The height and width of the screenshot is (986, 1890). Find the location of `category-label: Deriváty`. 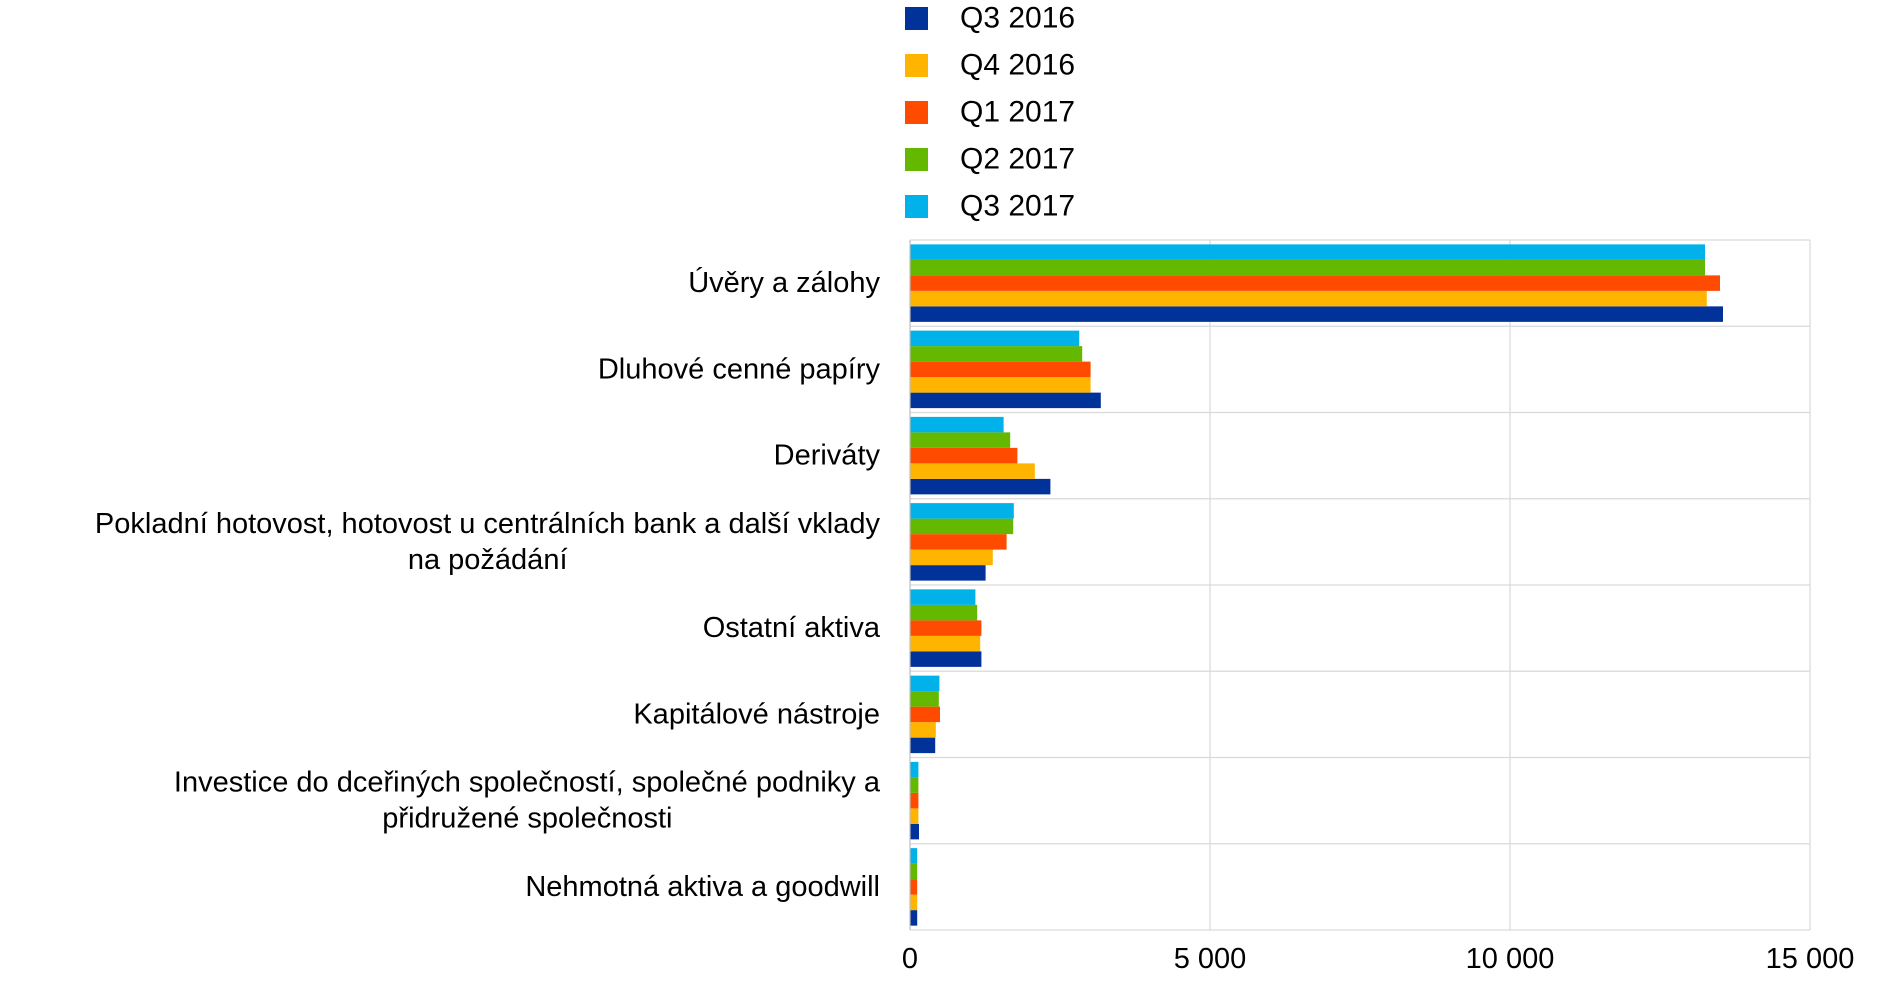

category-label: Deriváty is located at coordinates (827, 456).